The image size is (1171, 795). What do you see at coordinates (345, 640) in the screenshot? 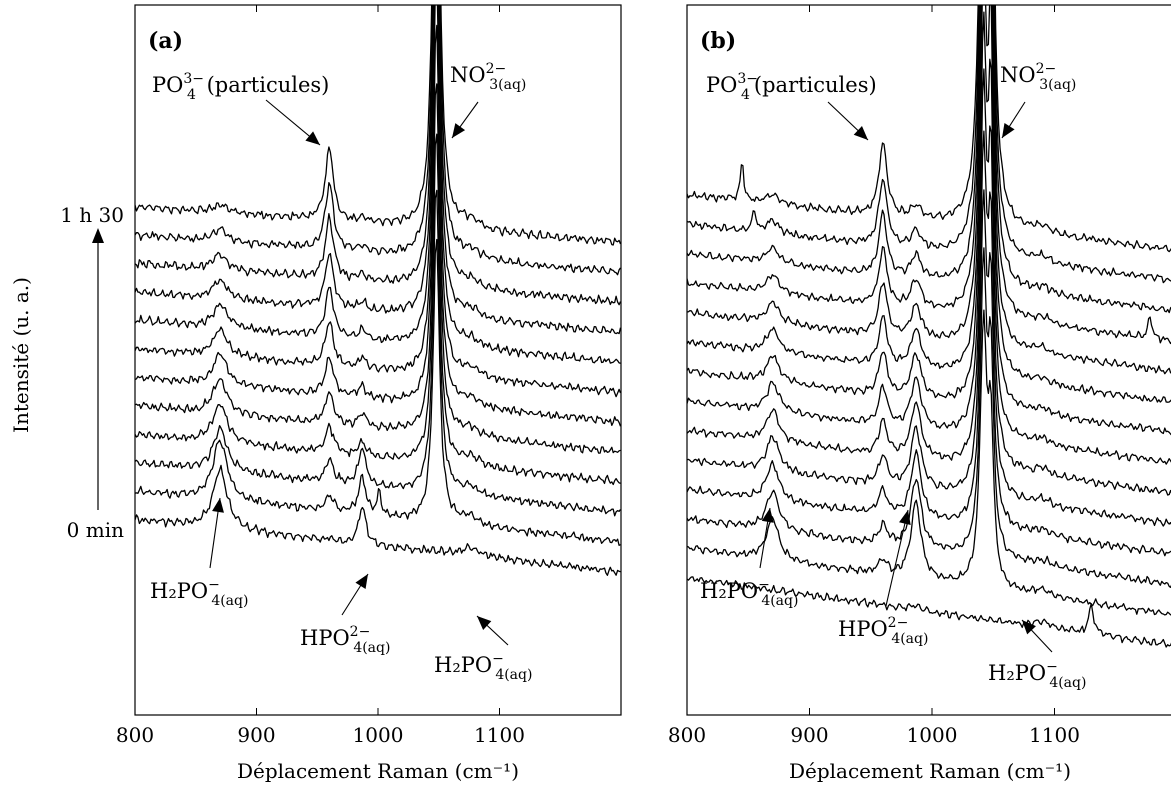
I see `annotation-a-4: HPO2− 4(aq)` at bounding box center [345, 640].